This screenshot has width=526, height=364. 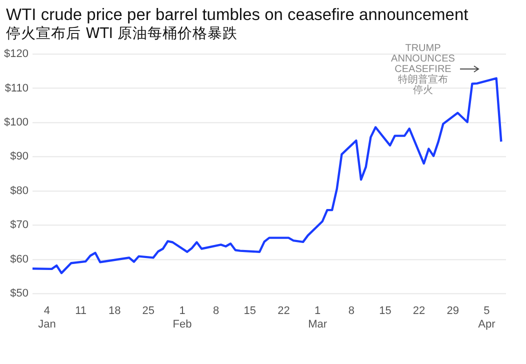 I want to click on x-tick-label: 5 Apr, so click(x=487, y=317).